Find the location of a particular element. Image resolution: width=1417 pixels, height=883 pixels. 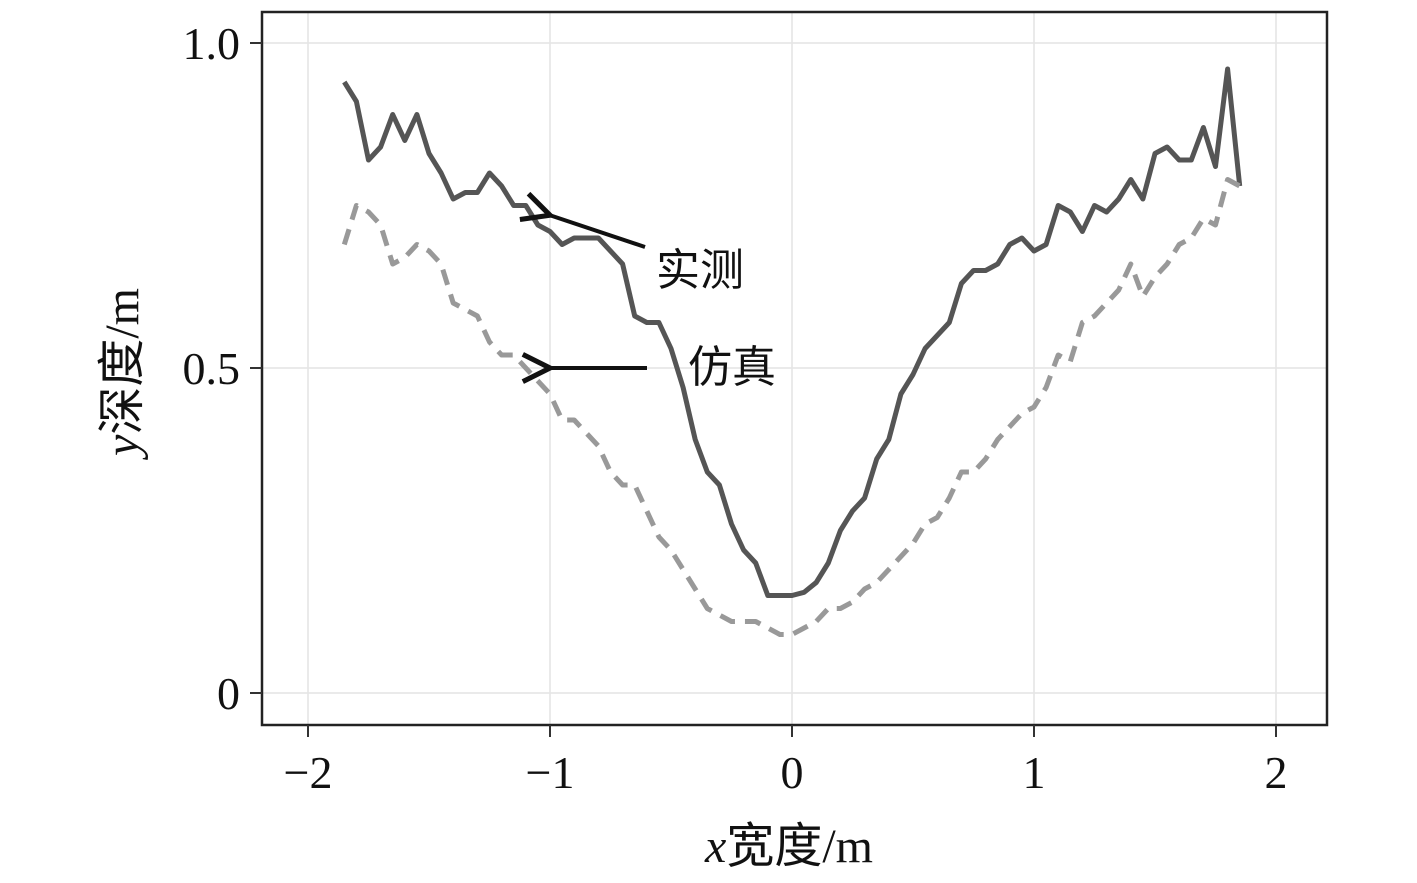

x-axis: −2 −1 0 1 2 is located at coordinates (786, 761).